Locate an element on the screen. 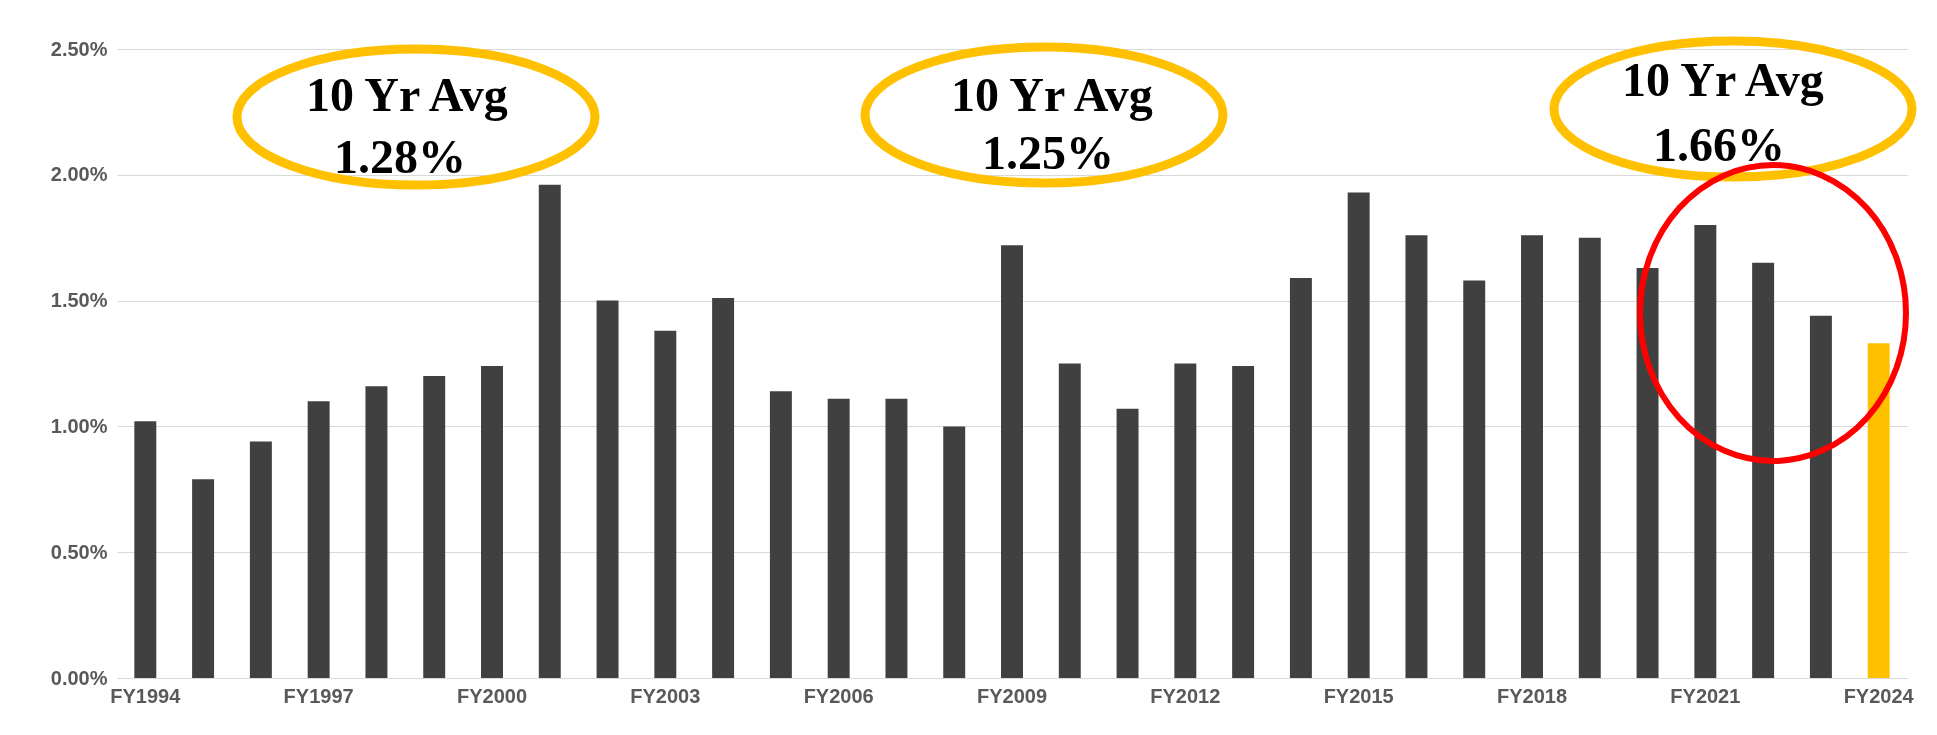 Image resolution: width=1937 pixels, height=735 pixels. x-tick-label: FY2015 is located at coordinates (1358, 695).